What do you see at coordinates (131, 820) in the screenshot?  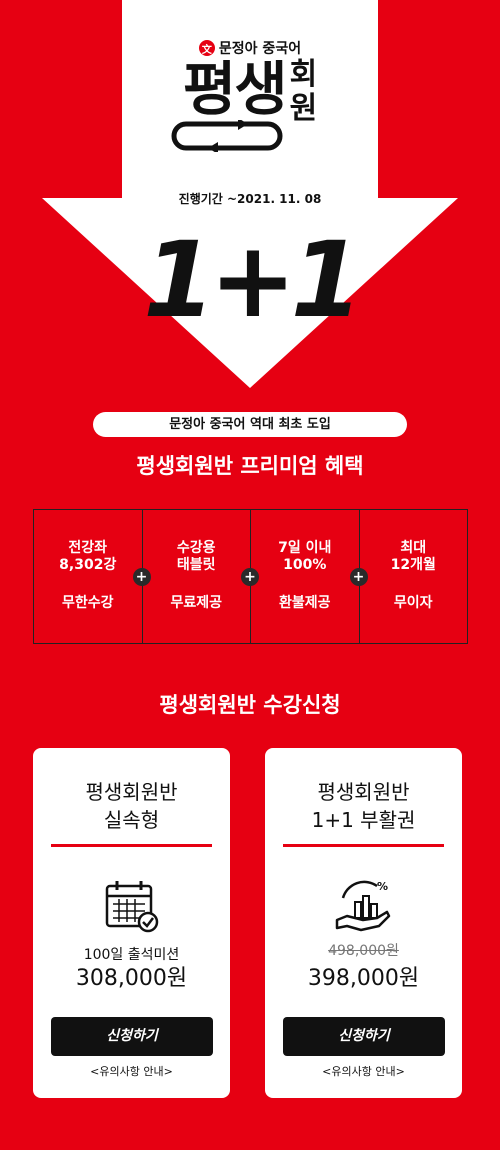 I see `plan-card-title-line2: 실속형` at bounding box center [131, 820].